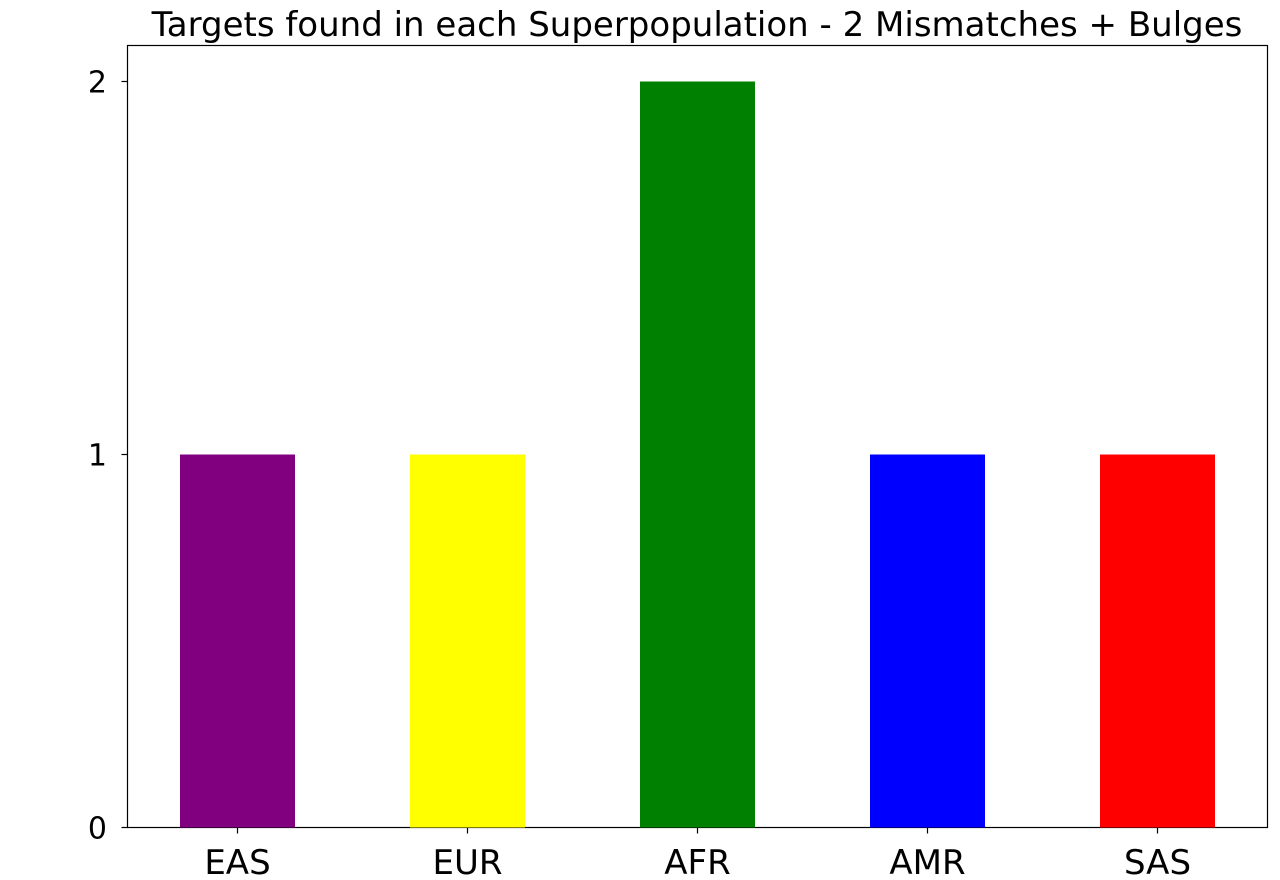 This screenshot has width=1280, height=880. Describe the element at coordinates (237, 641) in the screenshot. I see `bar-eas` at that location.